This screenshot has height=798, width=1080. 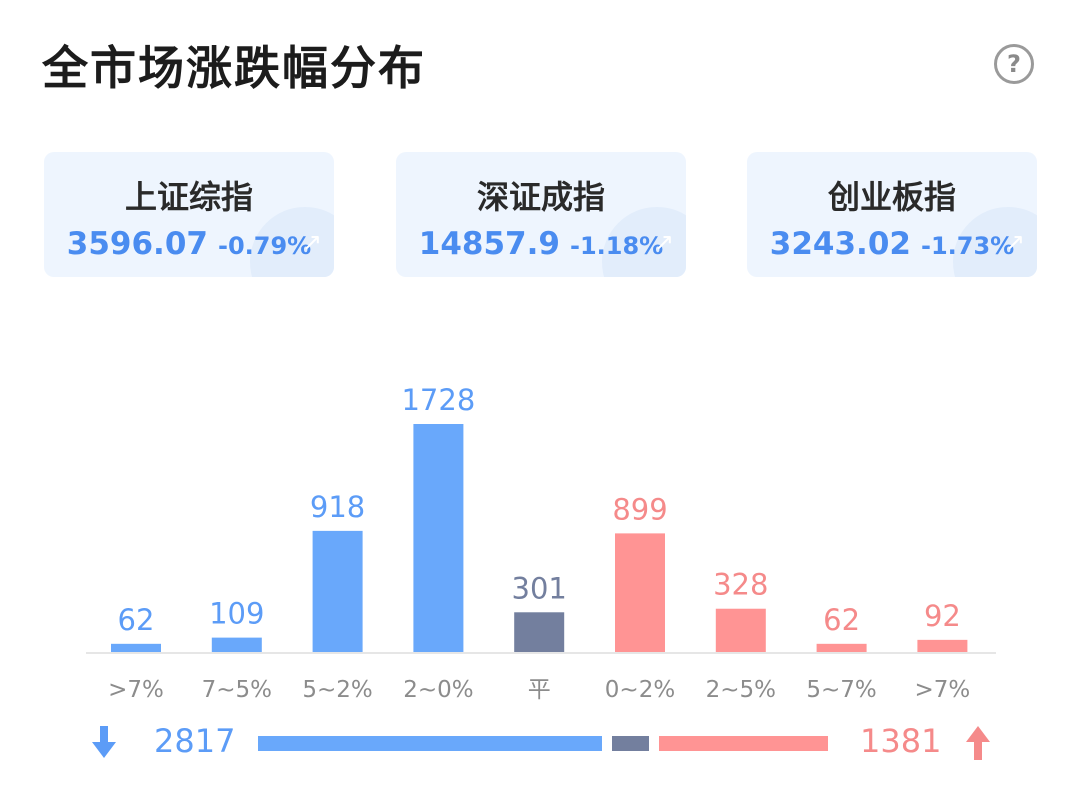 I want to click on arrow-up-icon, so click(x=978, y=743).